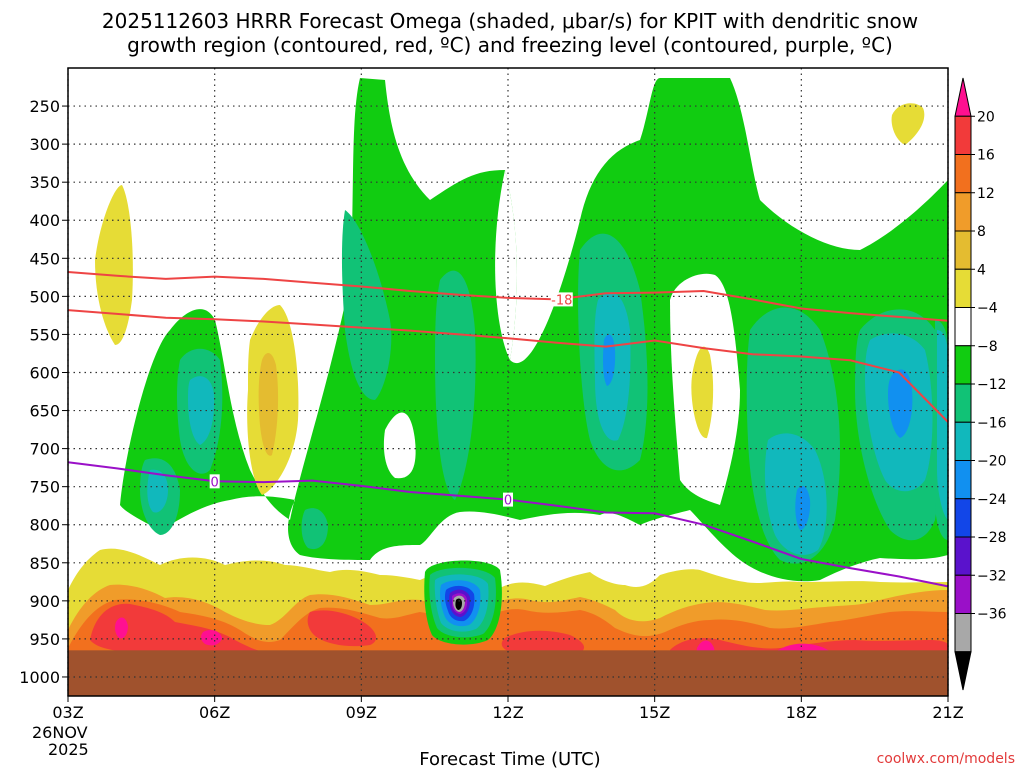 The image size is (1024, 768). I want to click on x-tick-label: 03Z, so click(67, 712).